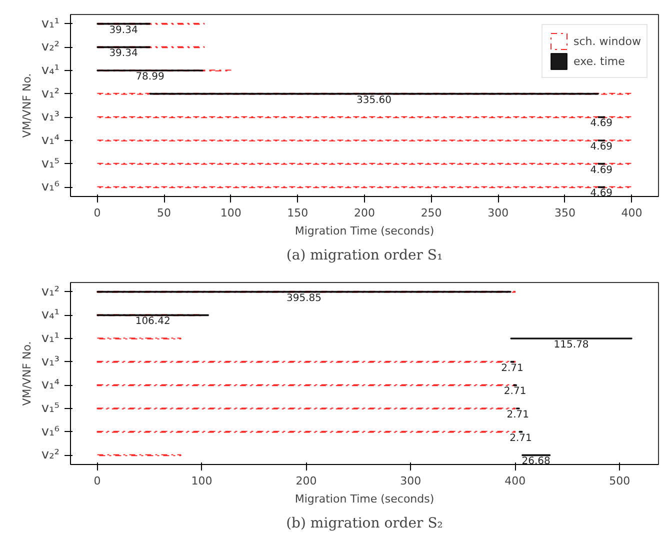 This screenshot has width=666, height=536. What do you see at coordinates (565, 213) in the screenshot?
I see `x-tick-label: 350` at bounding box center [565, 213].